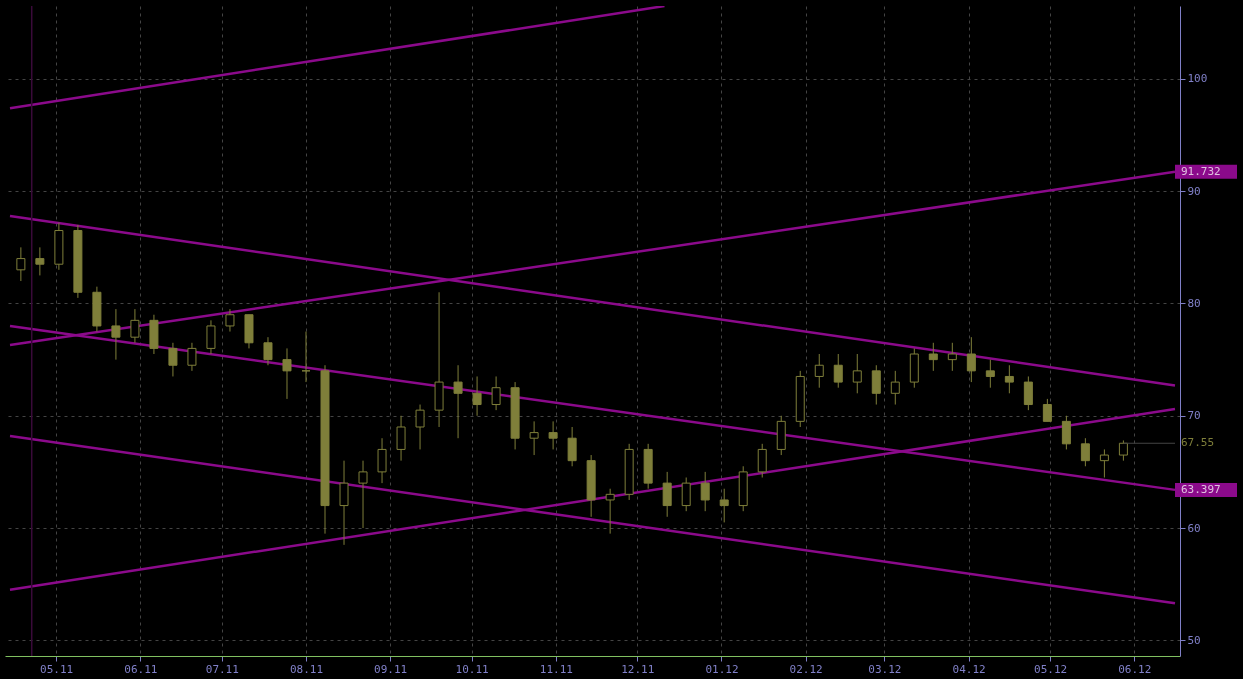 The width and height of the screenshot is (1255, 691). I want to click on y-tick-label: 50, so click(1194, 640).